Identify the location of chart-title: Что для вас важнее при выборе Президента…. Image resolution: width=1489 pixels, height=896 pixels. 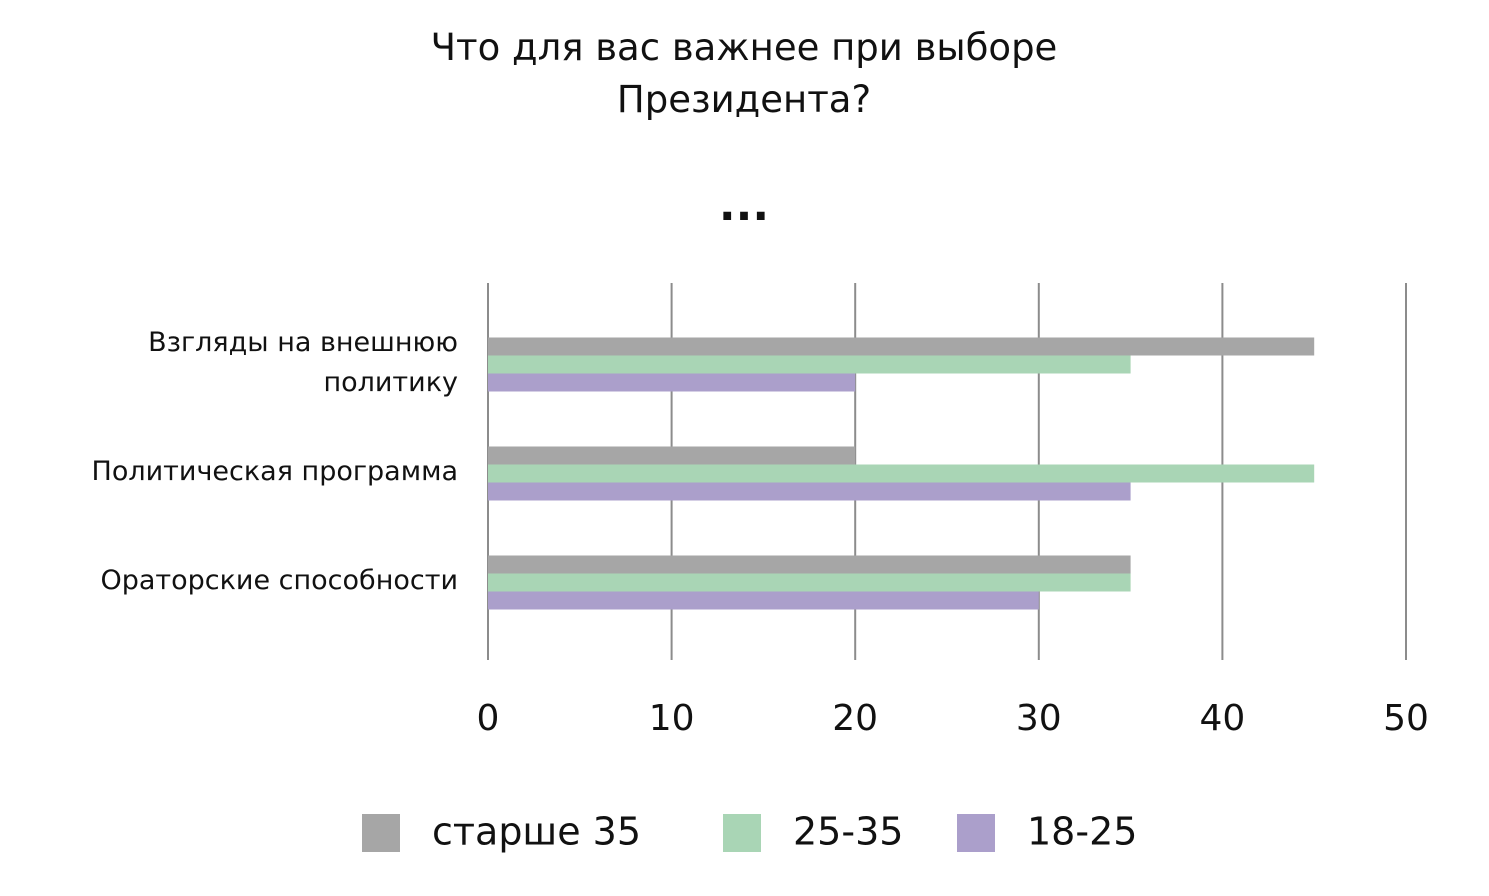
(744, 73).